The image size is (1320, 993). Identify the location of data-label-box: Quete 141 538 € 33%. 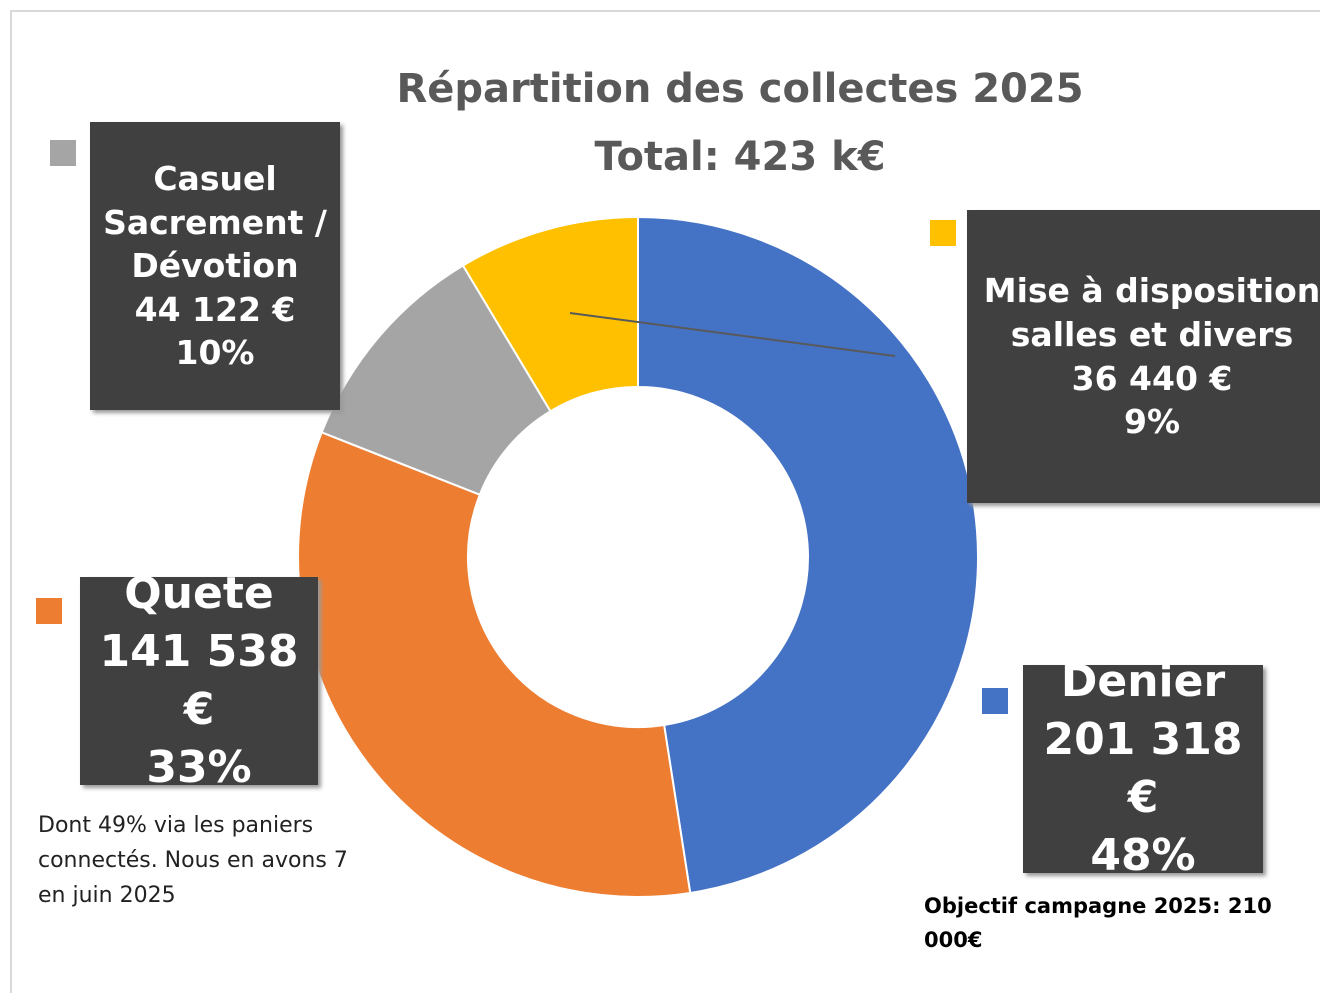
(199, 680).